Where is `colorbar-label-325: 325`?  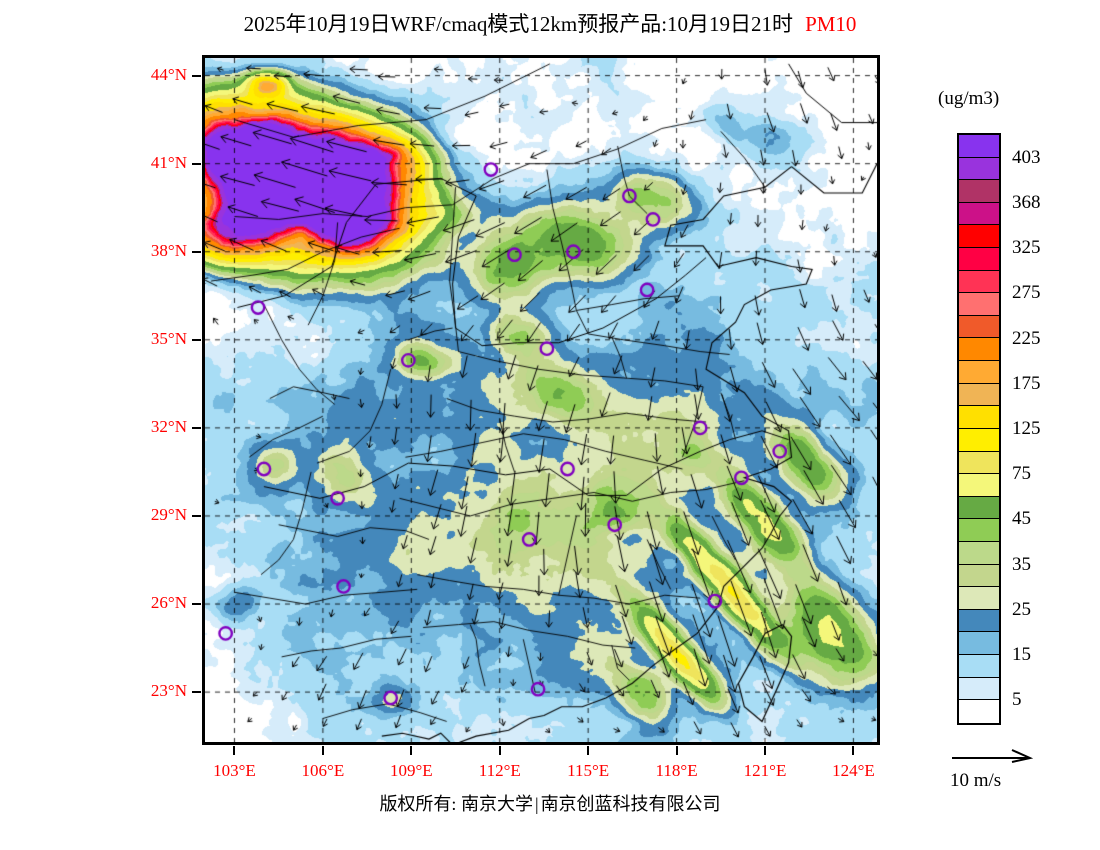 colorbar-label-325: 325 is located at coordinates (1026, 248).